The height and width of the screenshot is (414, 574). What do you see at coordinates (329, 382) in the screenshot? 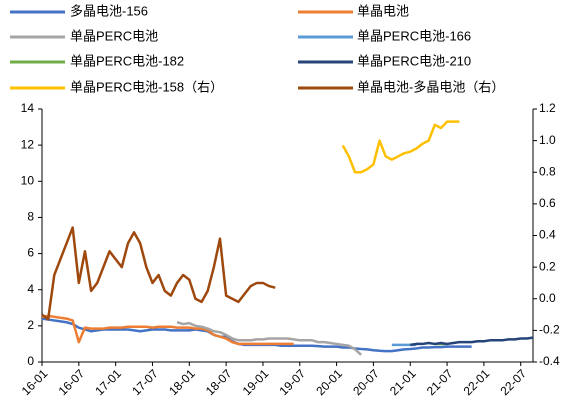
I see `x-tick-label: 20-01` at bounding box center [329, 382].